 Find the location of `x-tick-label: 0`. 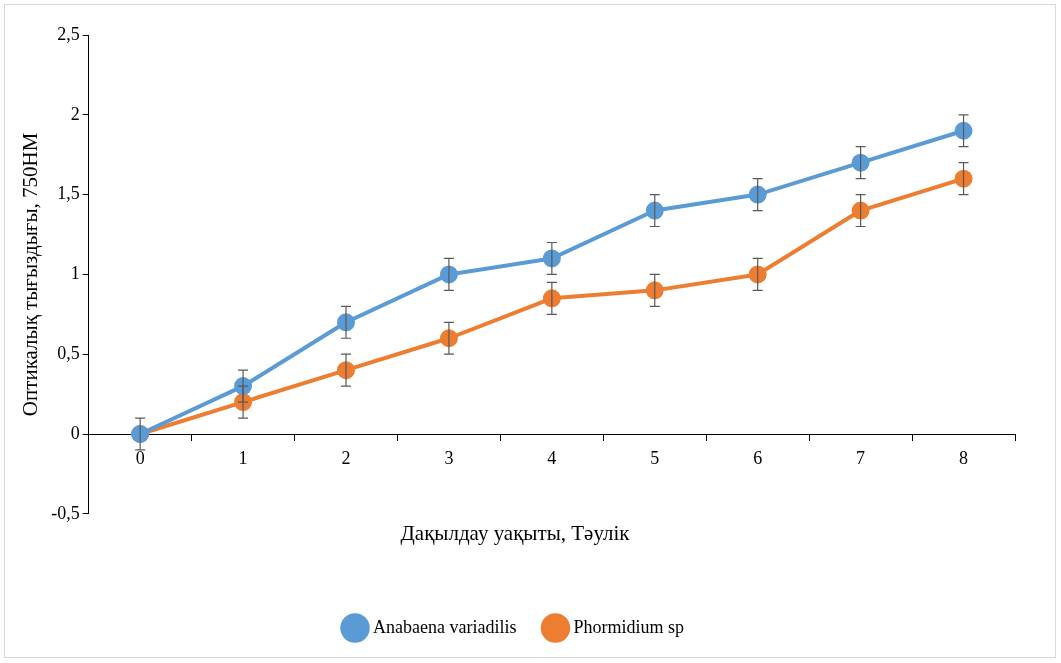

x-tick-label: 0 is located at coordinates (140, 457).